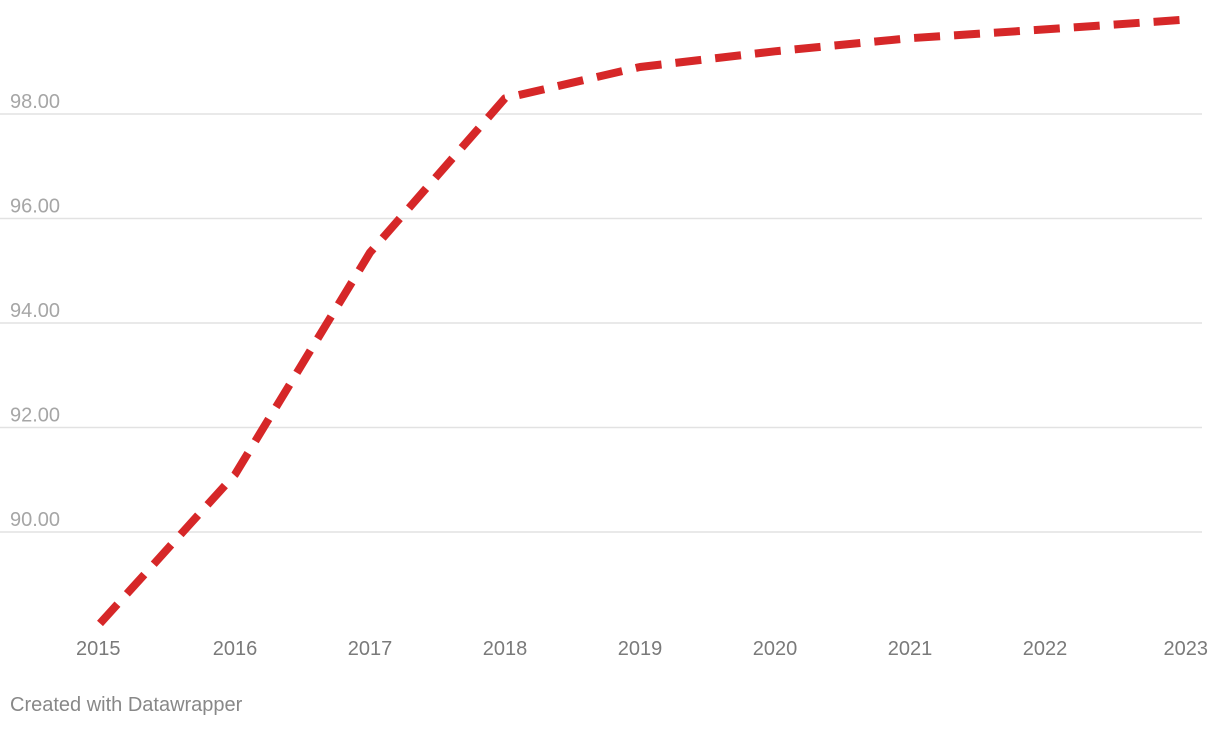  What do you see at coordinates (35, 520) in the screenshot?
I see `y-tick-label: 90.00` at bounding box center [35, 520].